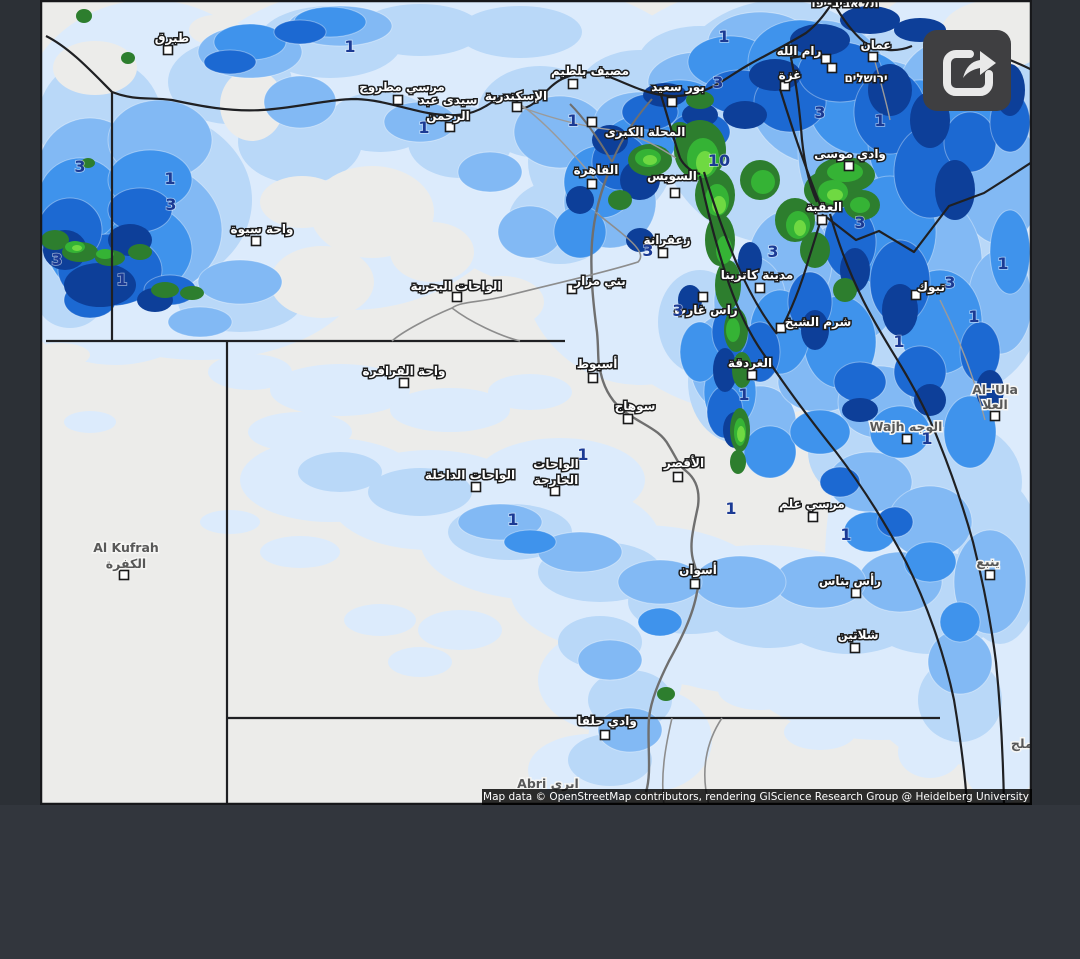  Describe the element at coordinates (666, 240) in the screenshot. I see `city-label: زعفرانة` at that location.